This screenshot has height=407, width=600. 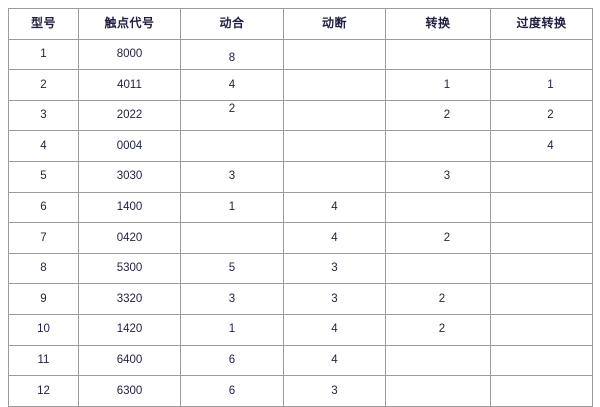 What do you see at coordinates (129, 329) in the screenshot?
I see `cell-contact-code: 1420` at bounding box center [129, 329].